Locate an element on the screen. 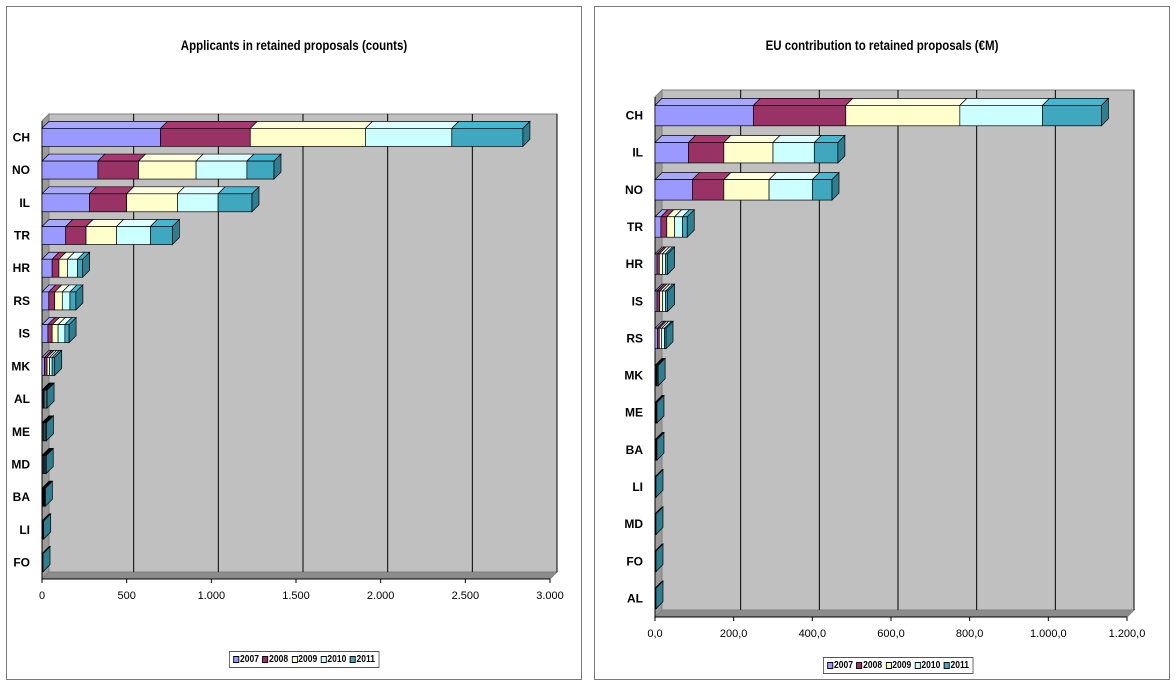 The width and height of the screenshot is (1176, 684). bar-segment-2007: IL 2007: 280 is located at coordinates (65, 203).